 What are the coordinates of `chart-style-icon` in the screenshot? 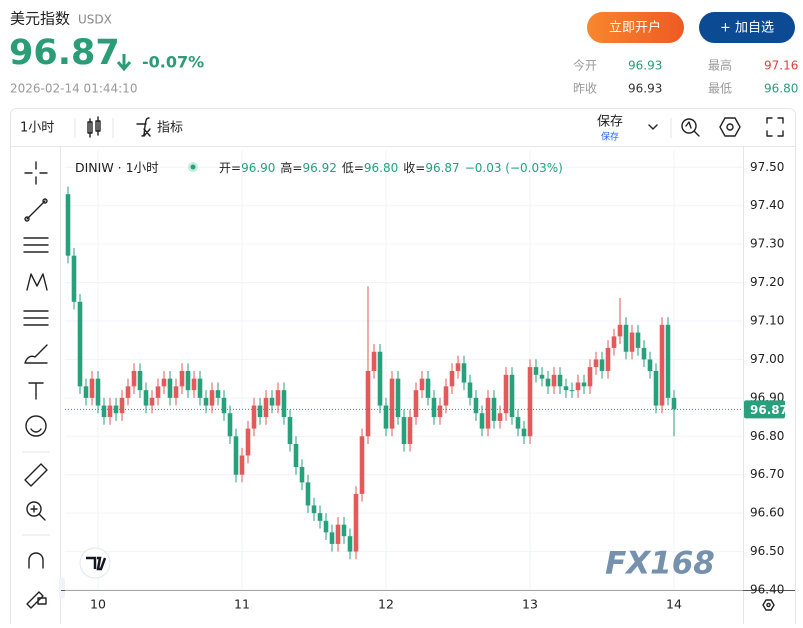 It's located at (94, 127).